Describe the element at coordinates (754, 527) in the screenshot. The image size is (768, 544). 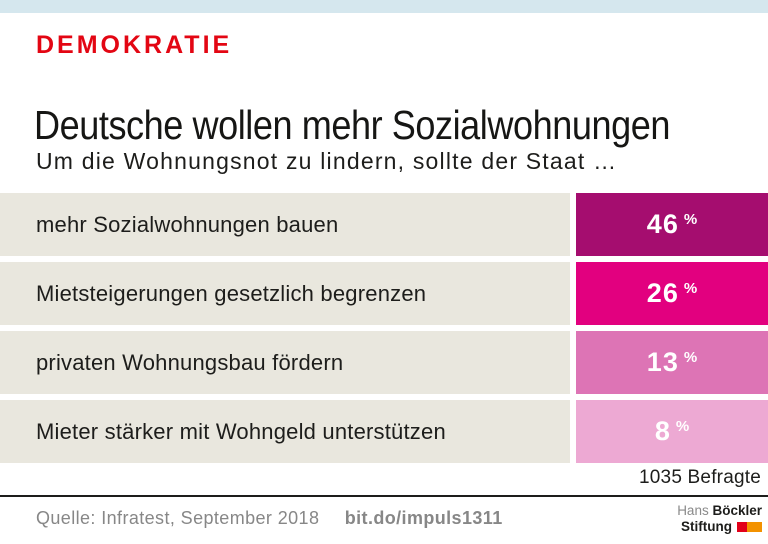
I see `logo-mark-orange` at that location.